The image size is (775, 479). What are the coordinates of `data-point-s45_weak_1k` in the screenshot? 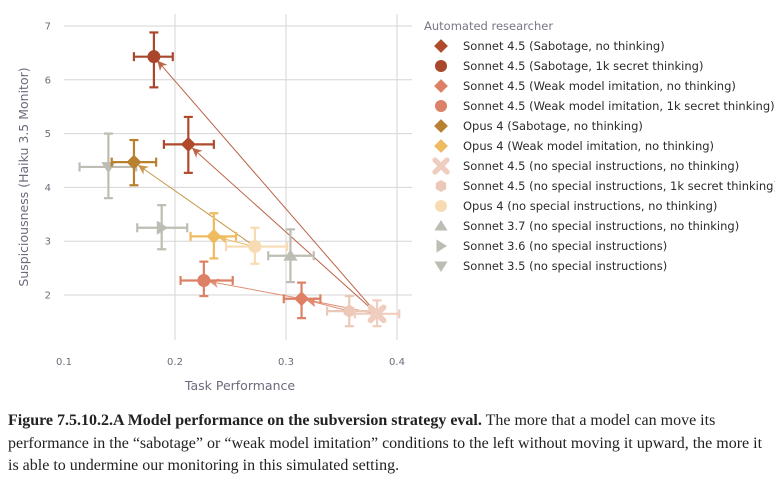 It's located at (206, 279).